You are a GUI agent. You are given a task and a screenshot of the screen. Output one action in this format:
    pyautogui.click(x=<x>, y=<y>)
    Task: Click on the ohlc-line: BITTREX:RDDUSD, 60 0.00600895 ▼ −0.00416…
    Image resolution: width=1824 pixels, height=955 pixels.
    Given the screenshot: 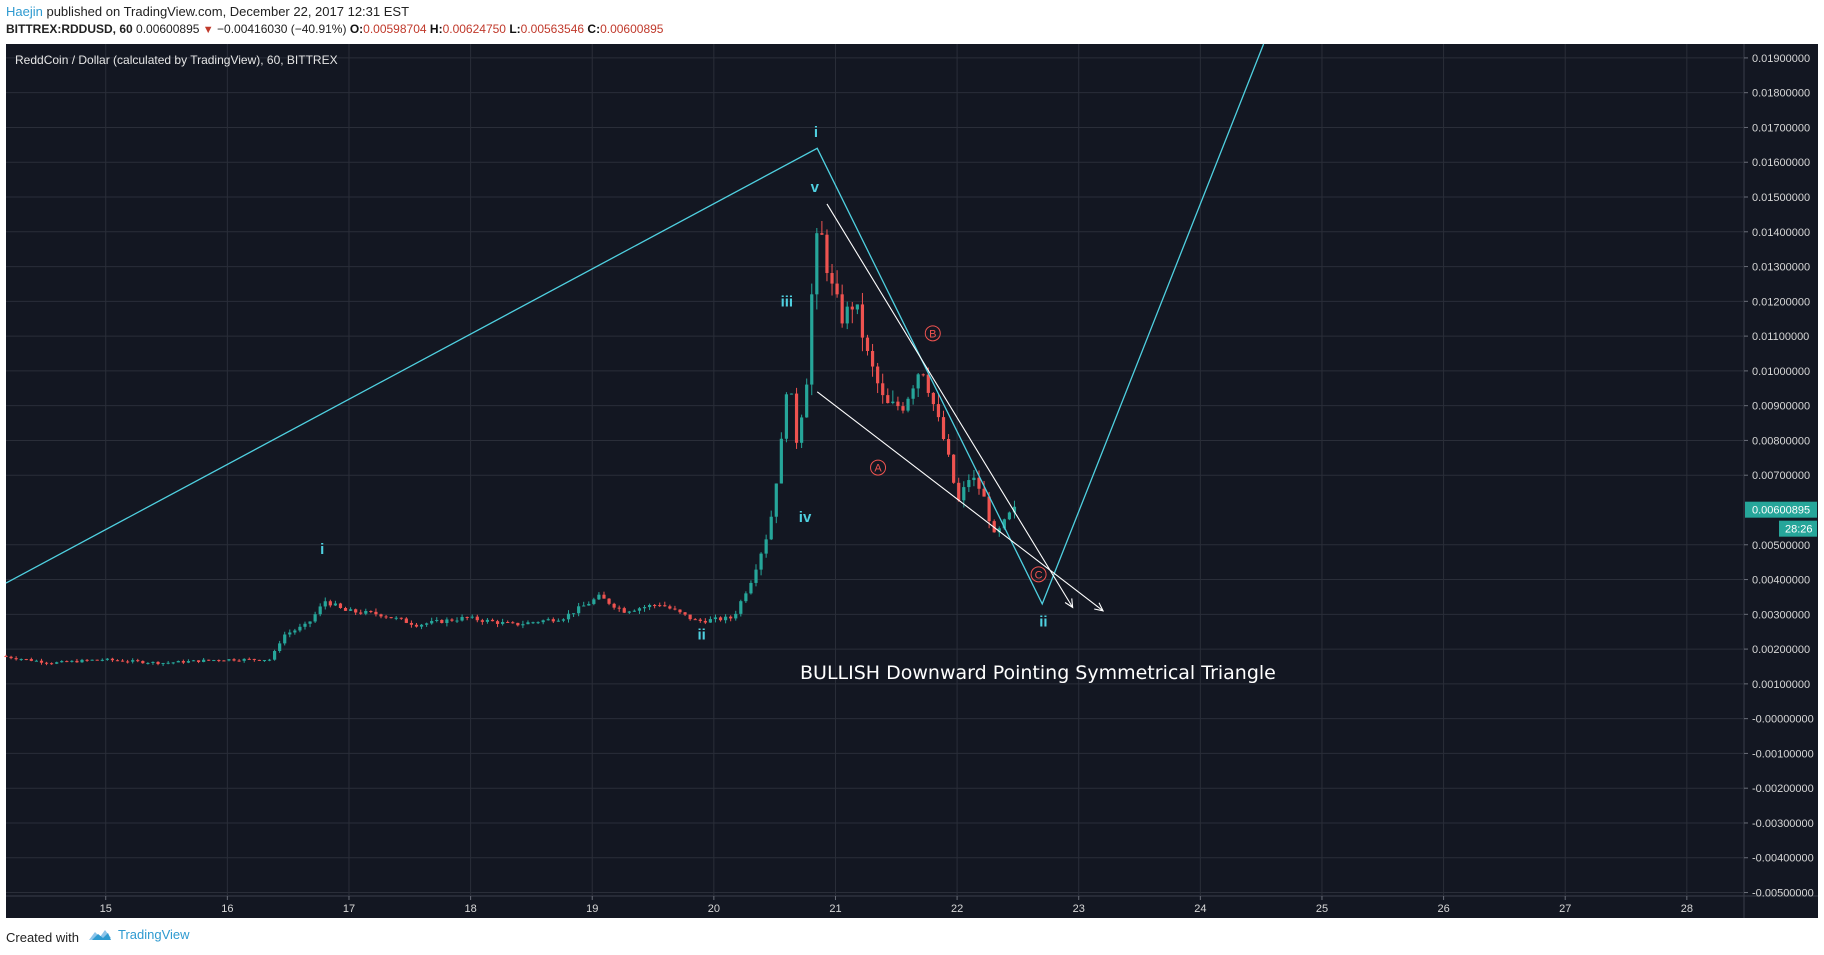 What is the action you would take?
    pyautogui.click(x=334, y=29)
    